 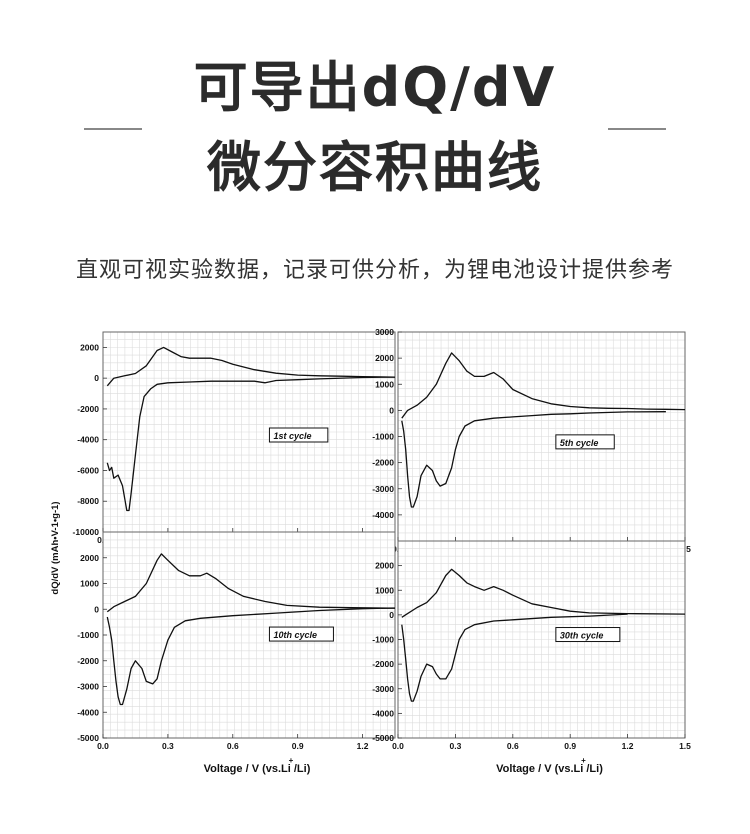 I want to click on page-subtitle: 直观可视实验数据，记录可供分析，为锂电池设计提供参考, so click(x=374, y=270).